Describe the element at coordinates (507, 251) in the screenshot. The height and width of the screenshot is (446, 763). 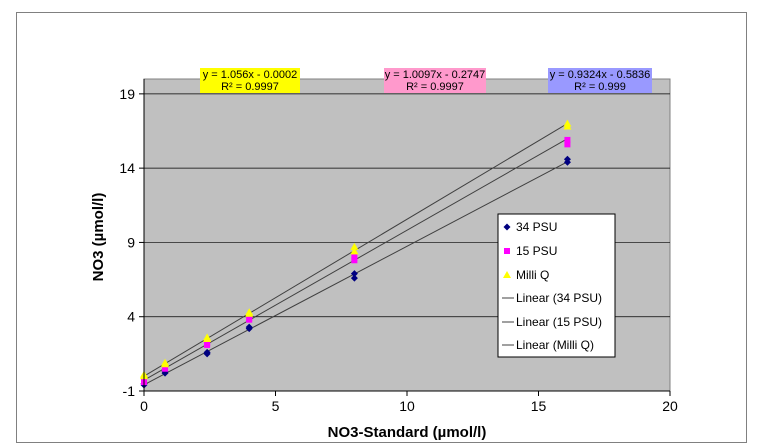
I see `legend-marker-15-psu` at that location.